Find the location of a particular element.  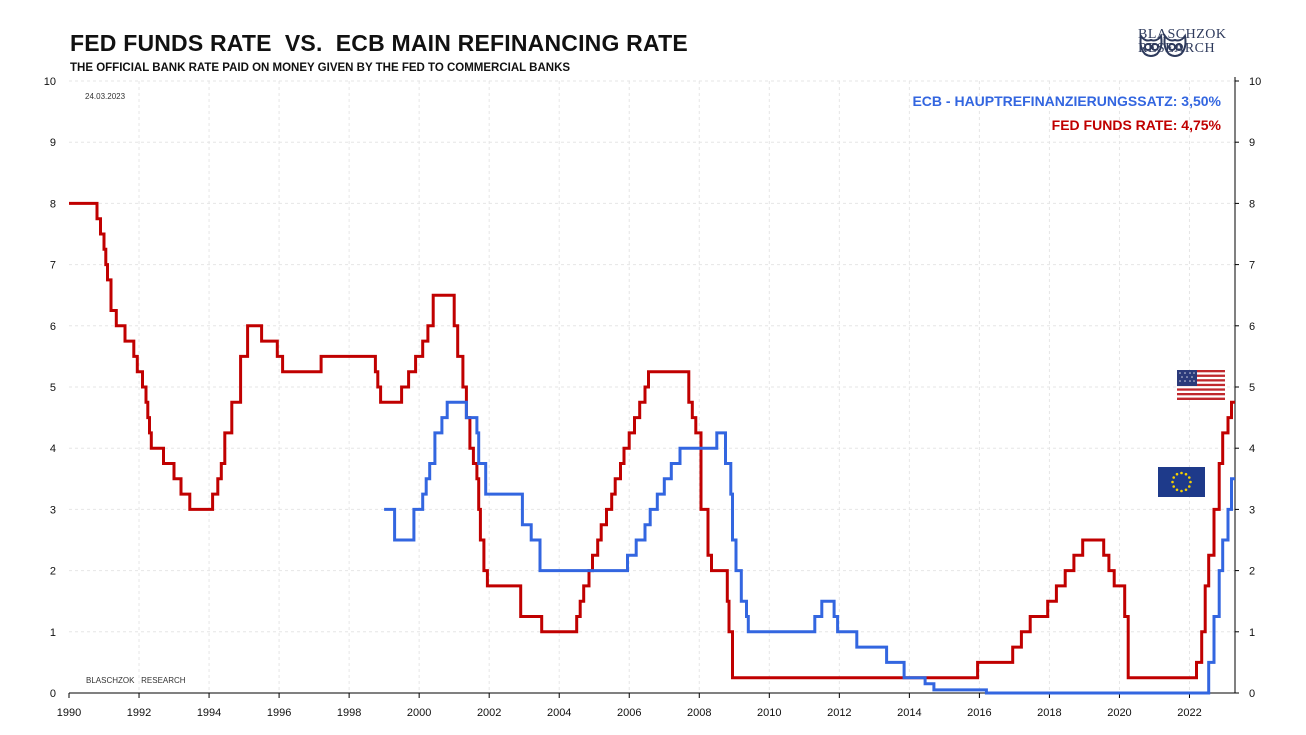

y-tick-label-right: 1 is located at coordinates (1252, 633).